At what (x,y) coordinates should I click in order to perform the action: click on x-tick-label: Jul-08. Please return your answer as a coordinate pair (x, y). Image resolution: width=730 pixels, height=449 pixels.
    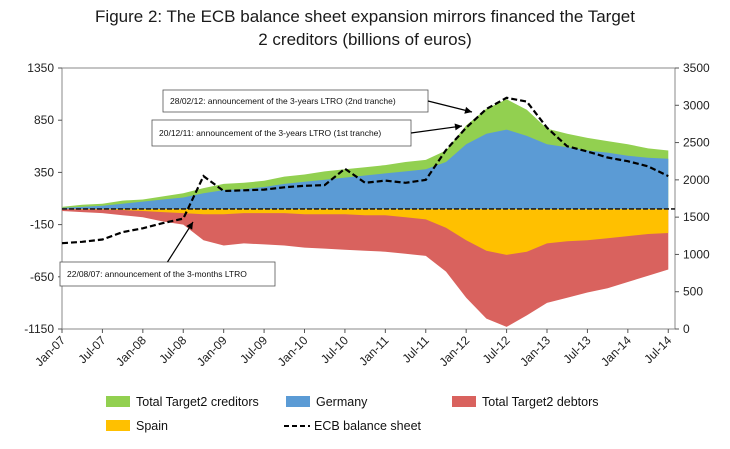
    Looking at the image, I should click on (172, 349).